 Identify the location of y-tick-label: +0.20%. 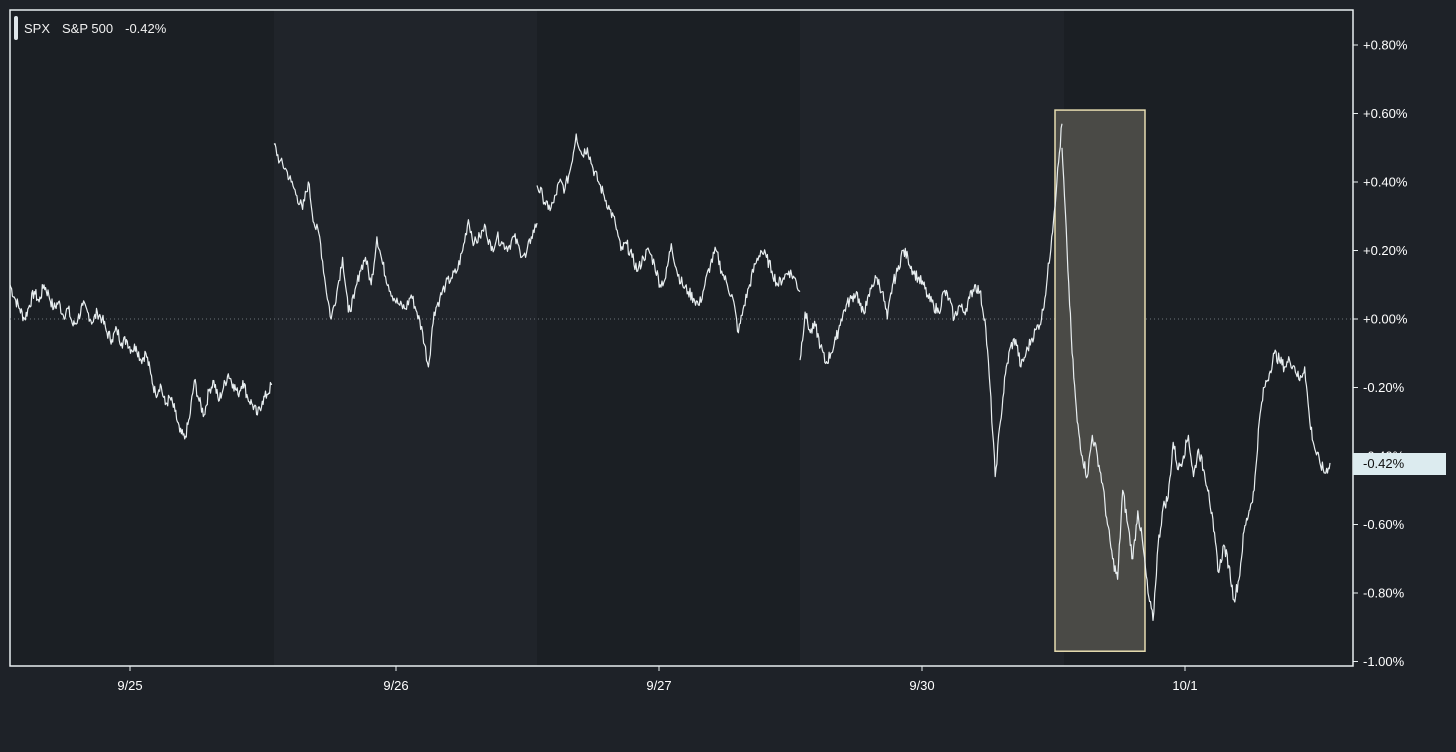
(1385, 250).